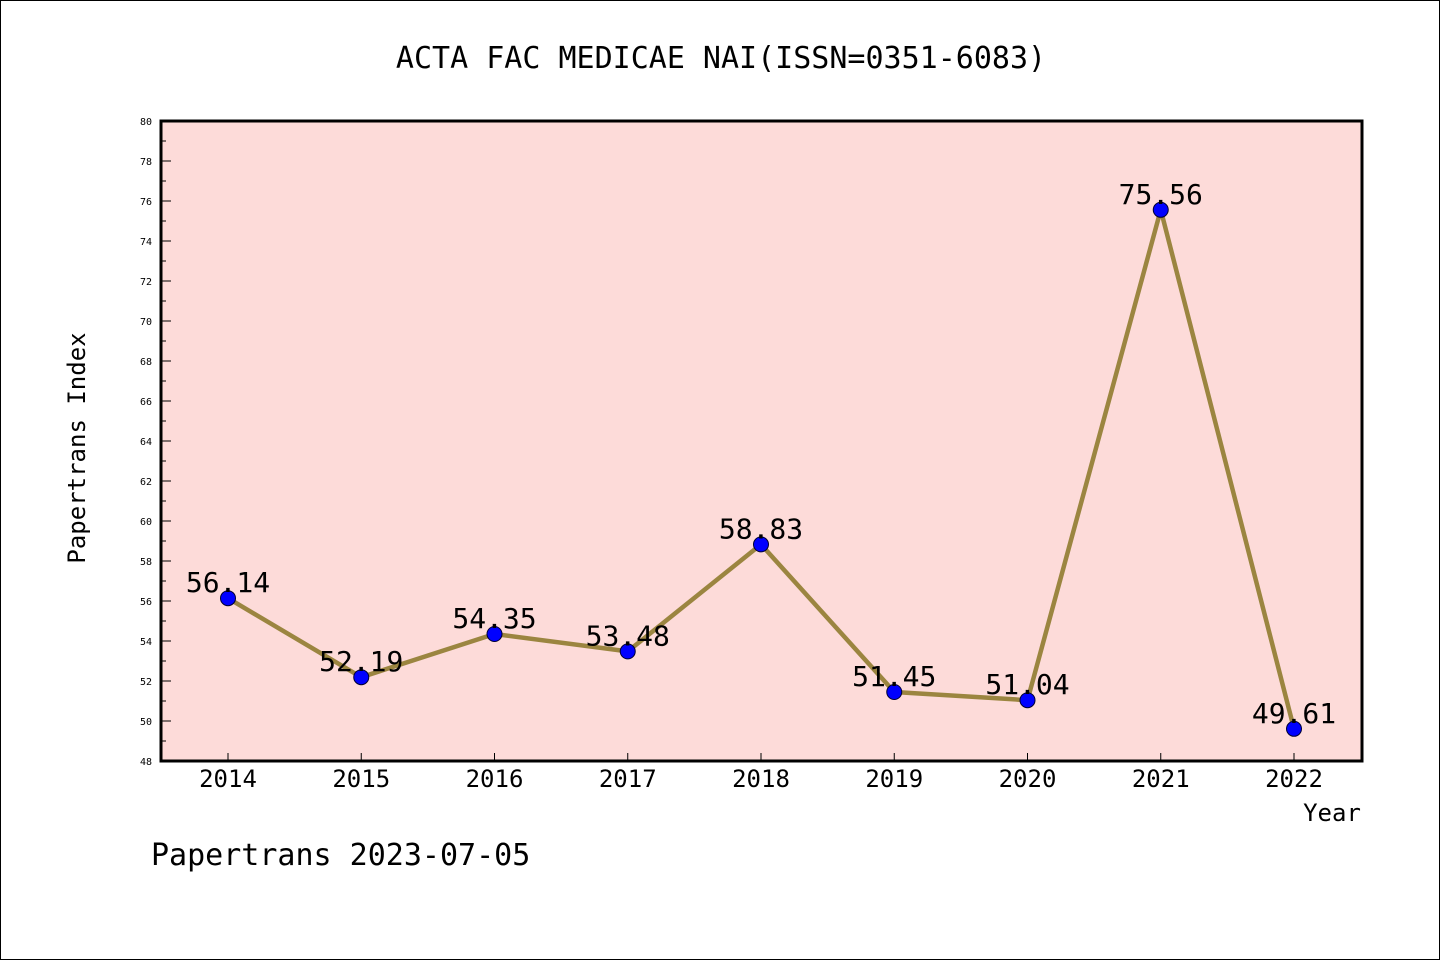 The height and width of the screenshot is (961, 1440). Describe the element at coordinates (146, 362) in the screenshot. I see `y-tick-label: 68` at that location.